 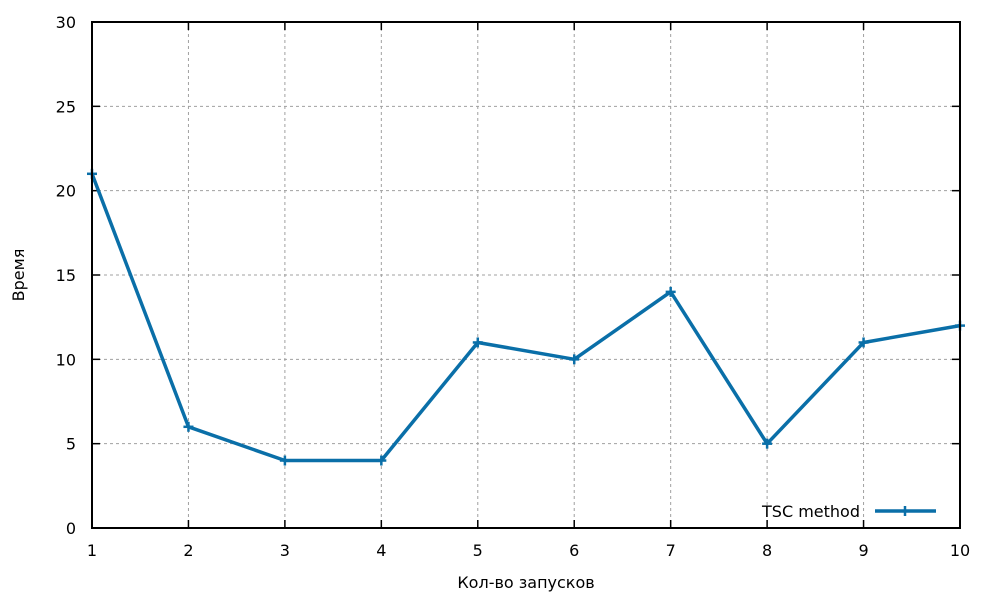 I want to click on y-axis-label: Время, so click(x=18, y=275).